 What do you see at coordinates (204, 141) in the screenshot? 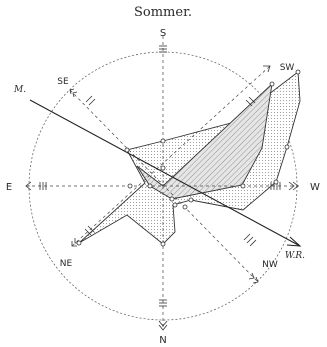
I see `hatched-polygon` at bounding box center [204, 141].